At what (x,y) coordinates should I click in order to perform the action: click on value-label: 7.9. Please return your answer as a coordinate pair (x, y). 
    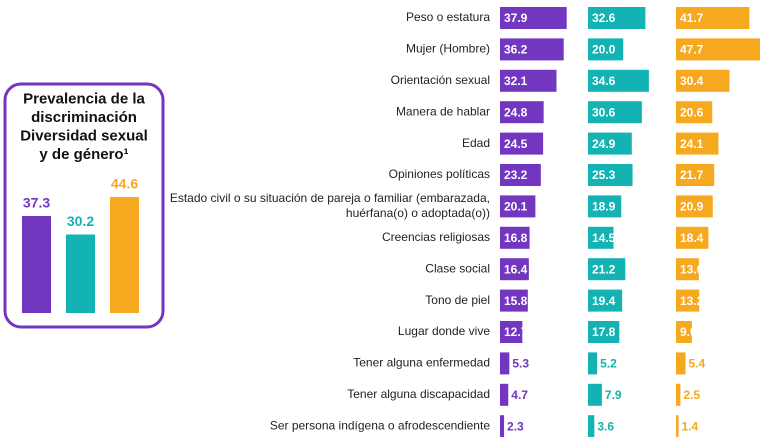
    Looking at the image, I should click on (613, 395).